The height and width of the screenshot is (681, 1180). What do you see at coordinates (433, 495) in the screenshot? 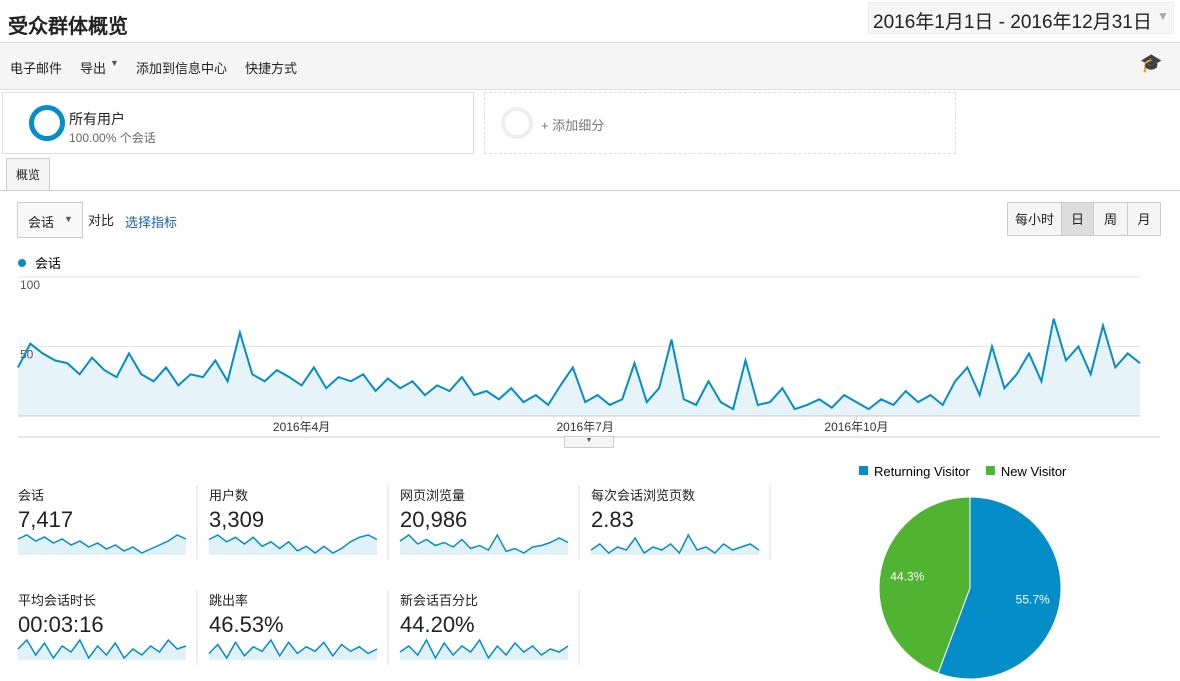
I see `metric-name: 网页浏览量` at bounding box center [433, 495].